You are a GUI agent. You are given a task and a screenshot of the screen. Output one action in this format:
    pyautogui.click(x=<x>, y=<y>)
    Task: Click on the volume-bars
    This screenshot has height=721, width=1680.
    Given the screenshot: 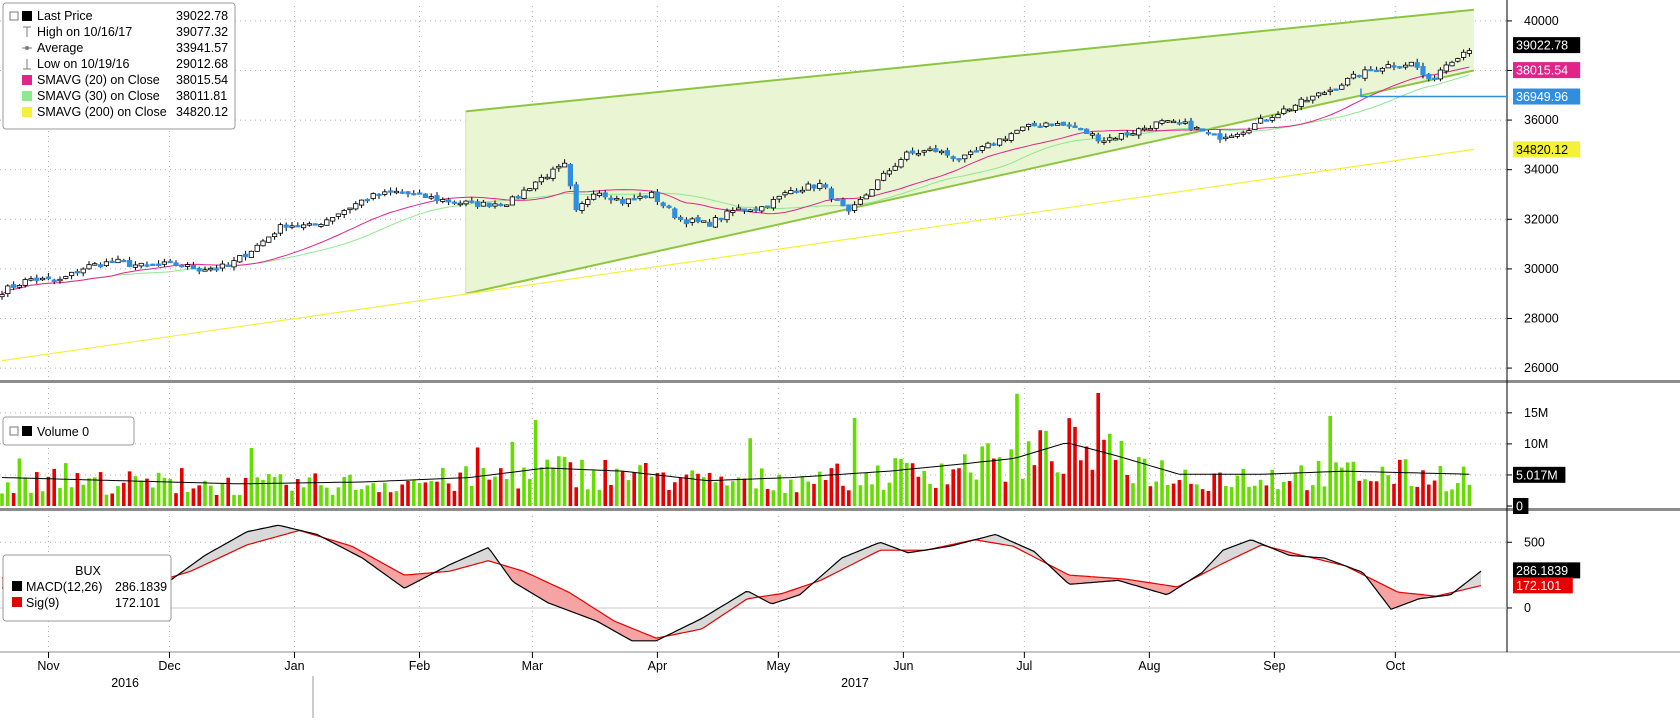 What is the action you would take?
    pyautogui.click(x=736, y=449)
    